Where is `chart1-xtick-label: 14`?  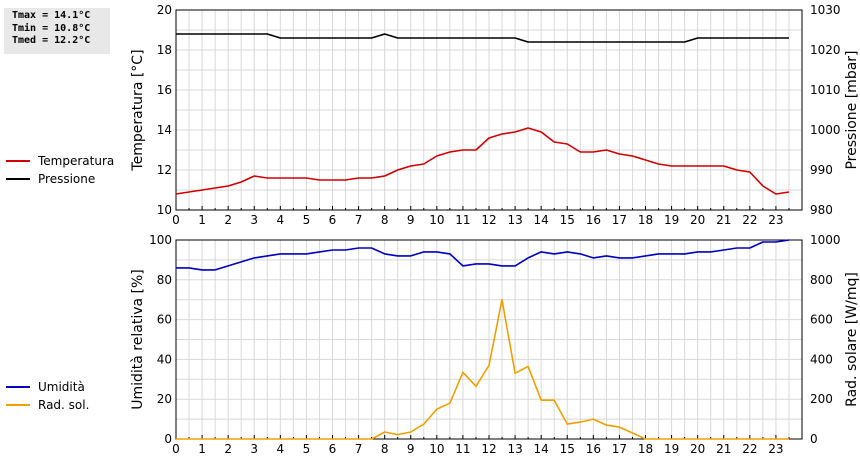 chart1-xtick-label: 14 is located at coordinates (541, 220).